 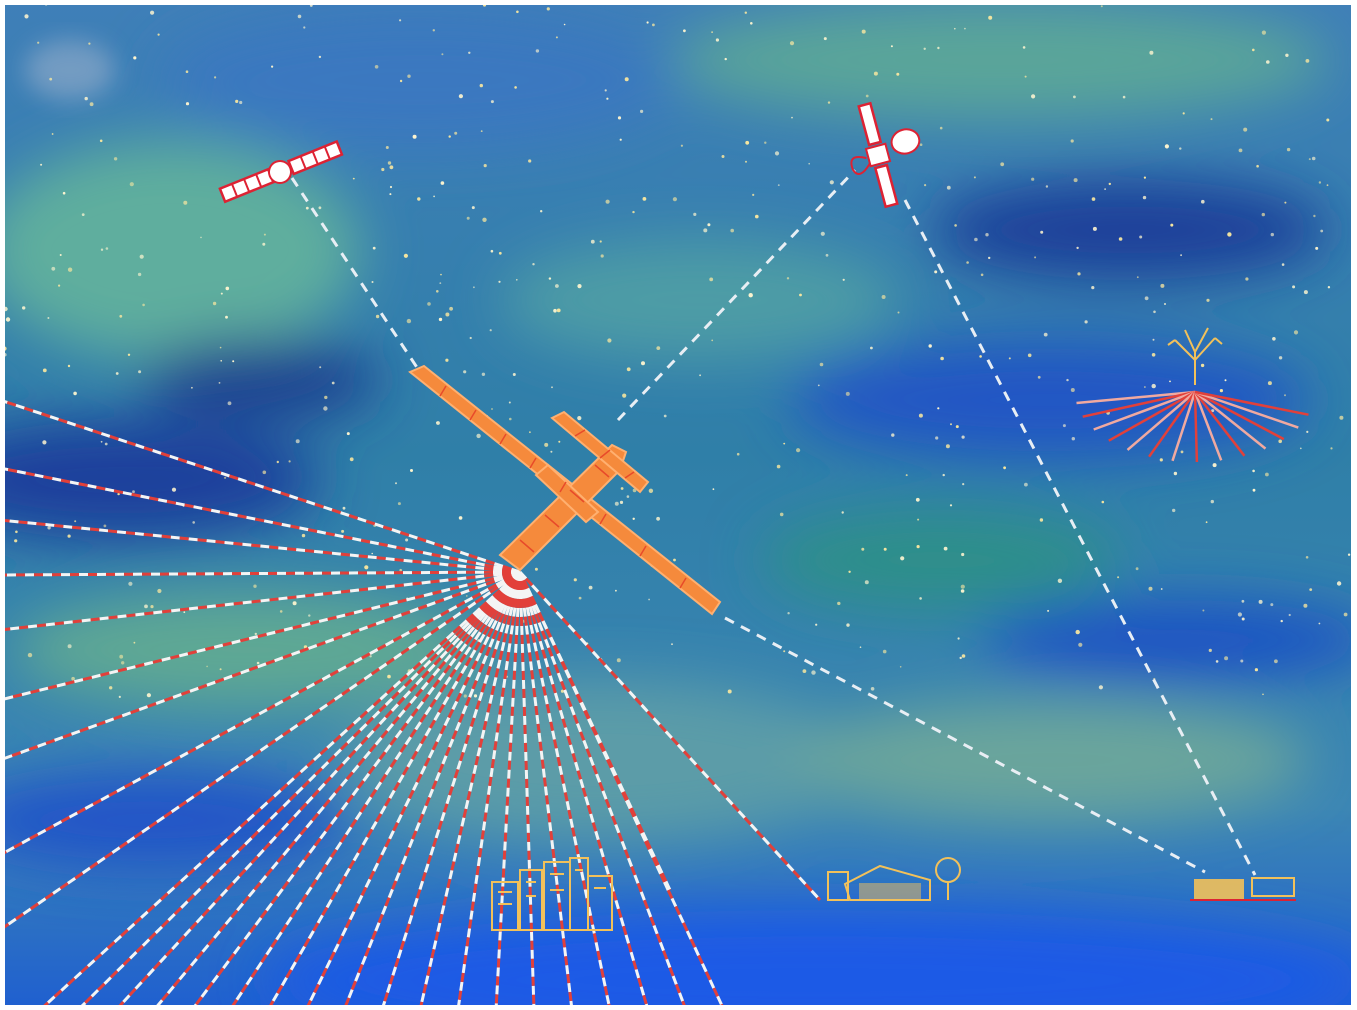 What do you see at coordinates (356, 275) in the screenshot?
I see `link` at bounding box center [356, 275].